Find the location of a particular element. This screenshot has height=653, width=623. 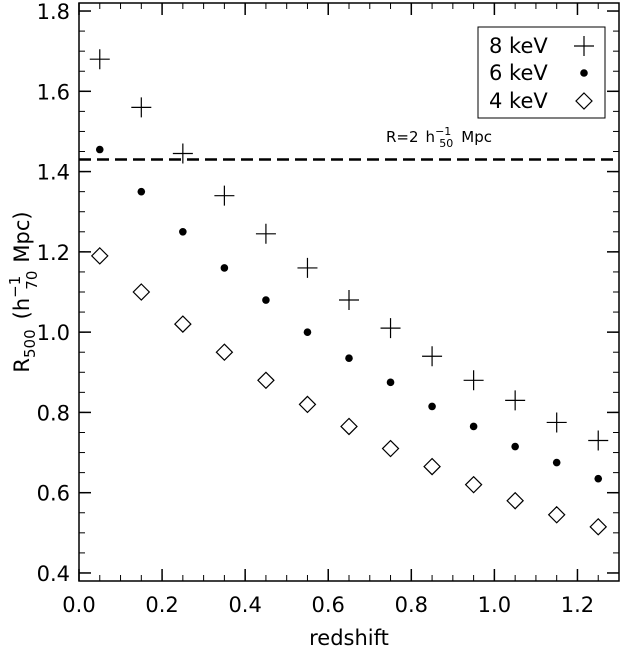

x-tick-label: 1.2 is located at coordinates (577, 605).